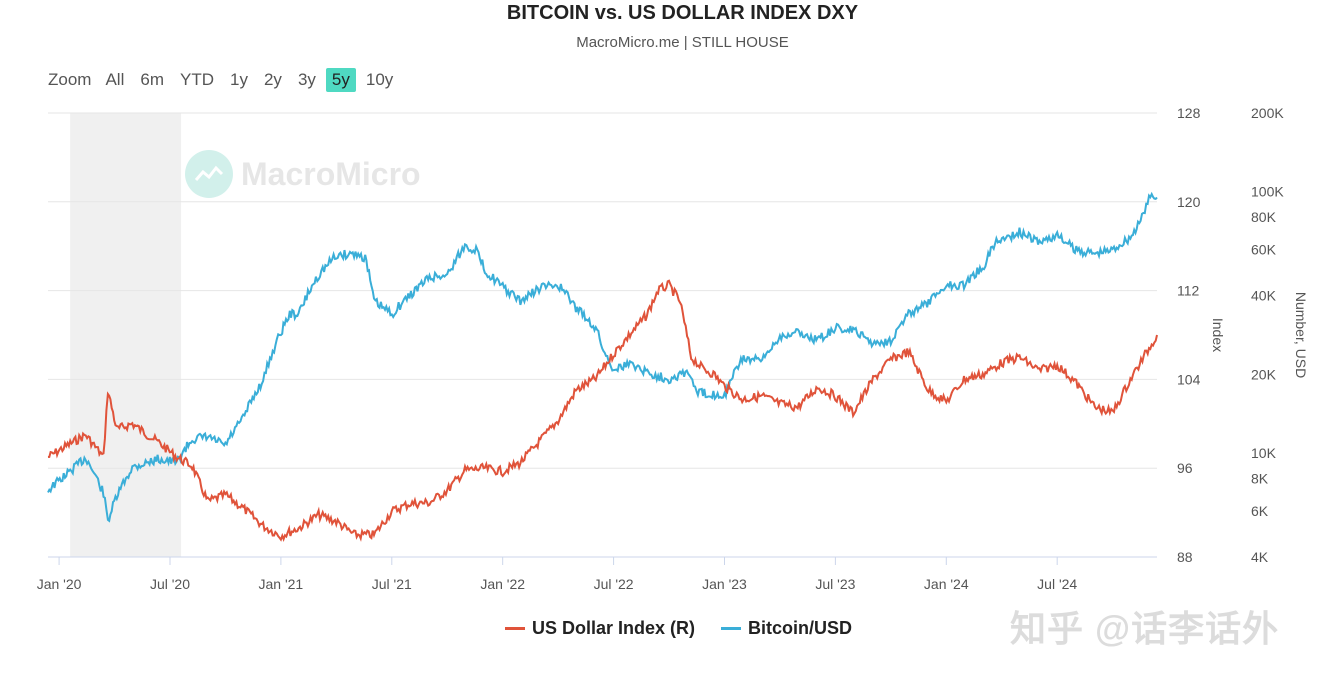  What do you see at coordinates (1267, 335) in the screenshot?
I see `usd-axis-ticks: 200K 100K 80K 60K 40K 20K 10K 8K 6K 4K` at bounding box center [1267, 335].